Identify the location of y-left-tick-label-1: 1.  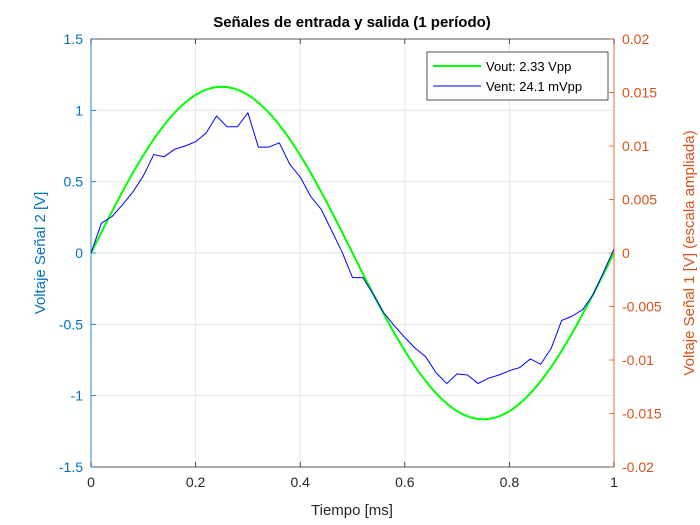
(79, 110).